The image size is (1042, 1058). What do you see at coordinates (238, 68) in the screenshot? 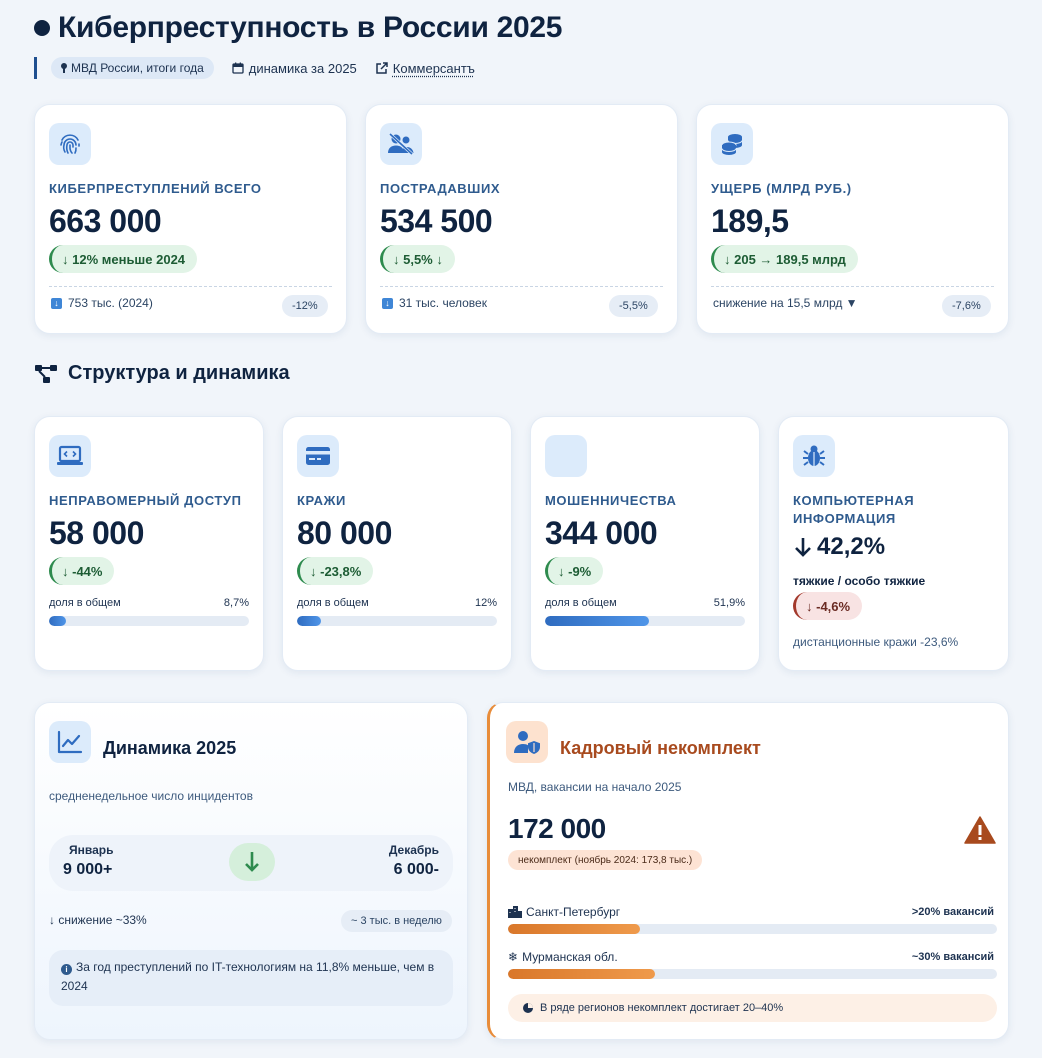
I see `calendar-icon` at bounding box center [238, 68].